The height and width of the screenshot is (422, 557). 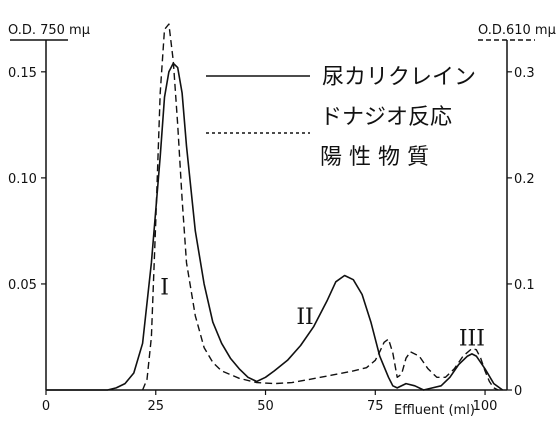 I want to click on x-tick-label: 25, so click(x=155, y=406).